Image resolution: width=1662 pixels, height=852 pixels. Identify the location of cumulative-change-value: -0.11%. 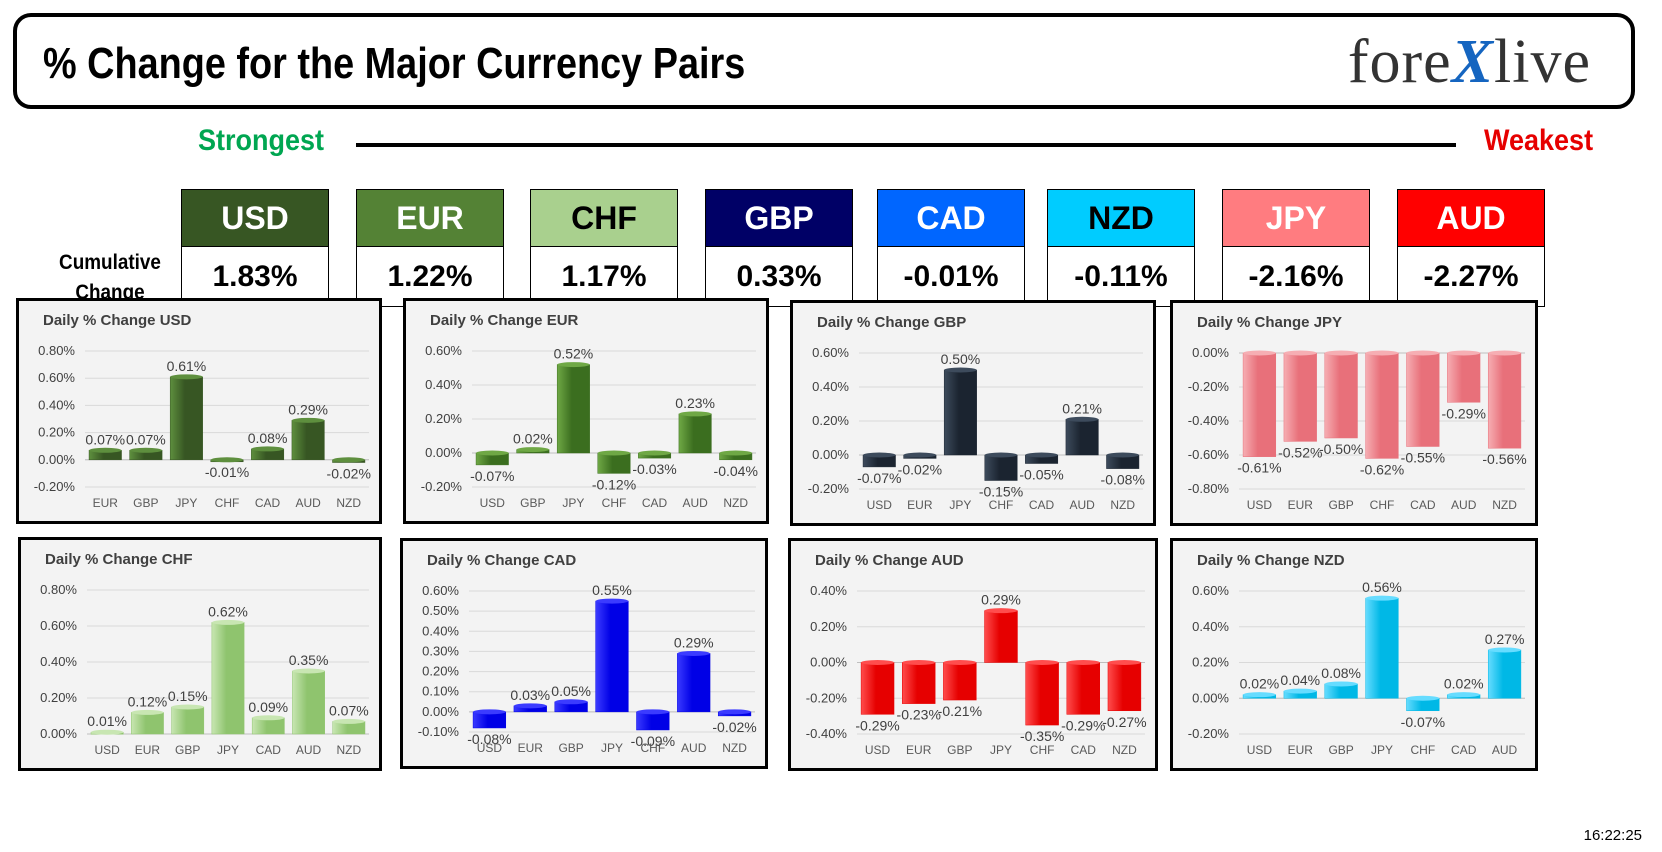
(1121, 276).